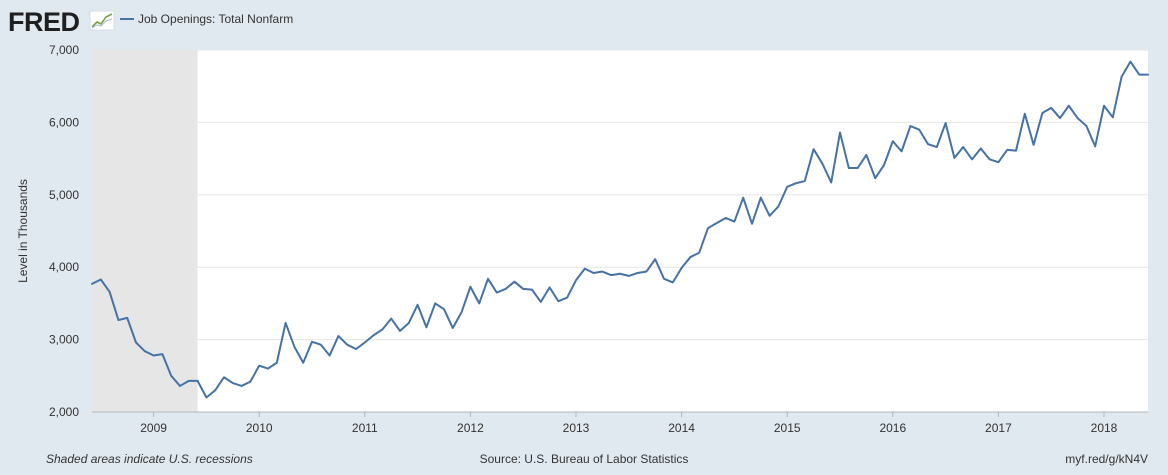  What do you see at coordinates (629, 423) in the screenshot?
I see `x-axis-tick-labels: 2009 2010 2011 2012 2013 2014 2015 2016 2017 2018` at bounding box center [629, 423].